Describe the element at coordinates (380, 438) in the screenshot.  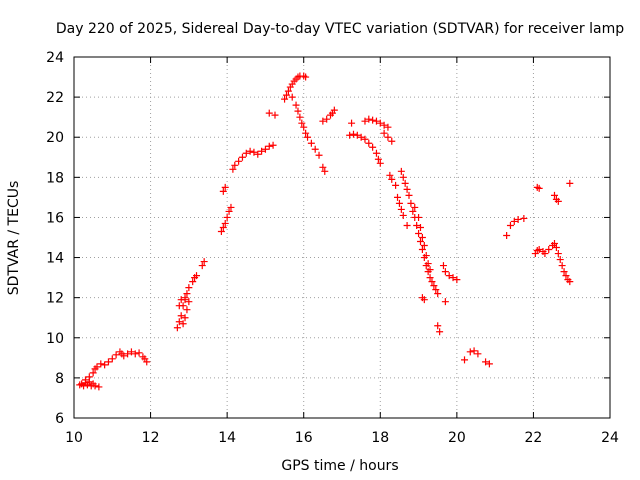
I see `x-tick-label: 18` at that location.